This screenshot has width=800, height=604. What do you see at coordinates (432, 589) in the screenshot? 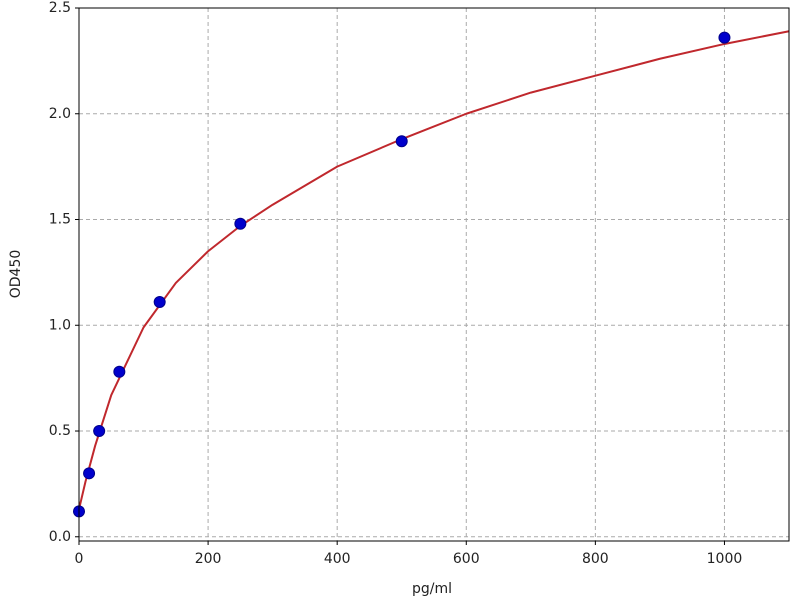
I see `x-axis-label: pg/ml` at bounding box center [432, 589].